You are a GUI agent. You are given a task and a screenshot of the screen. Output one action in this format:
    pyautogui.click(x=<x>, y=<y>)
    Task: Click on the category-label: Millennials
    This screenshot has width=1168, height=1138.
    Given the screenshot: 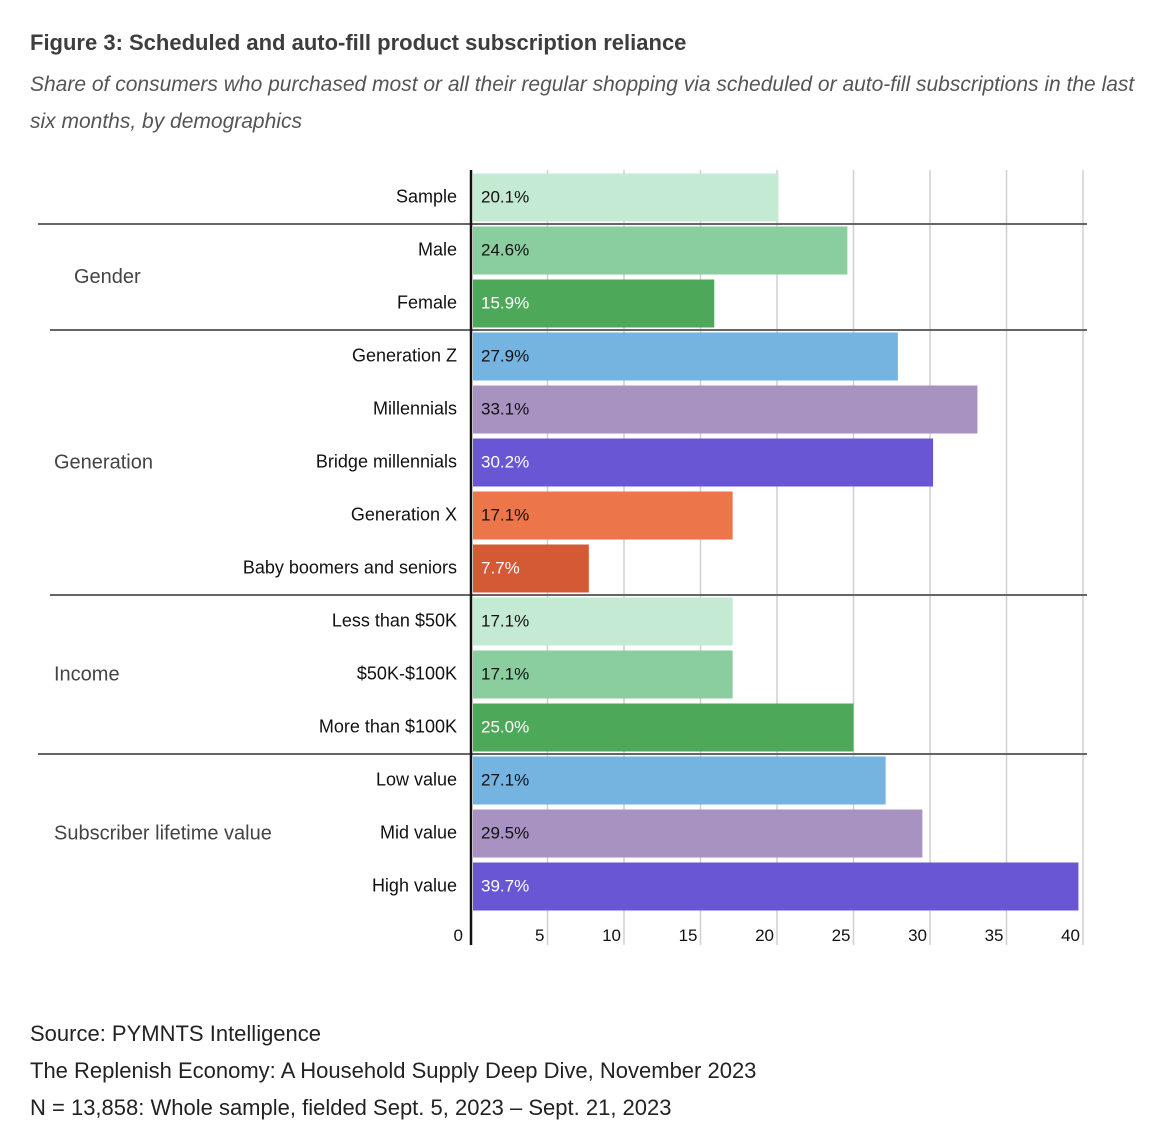 What is the action you would take?
    pyautogui.click(x=415, y=409)
    